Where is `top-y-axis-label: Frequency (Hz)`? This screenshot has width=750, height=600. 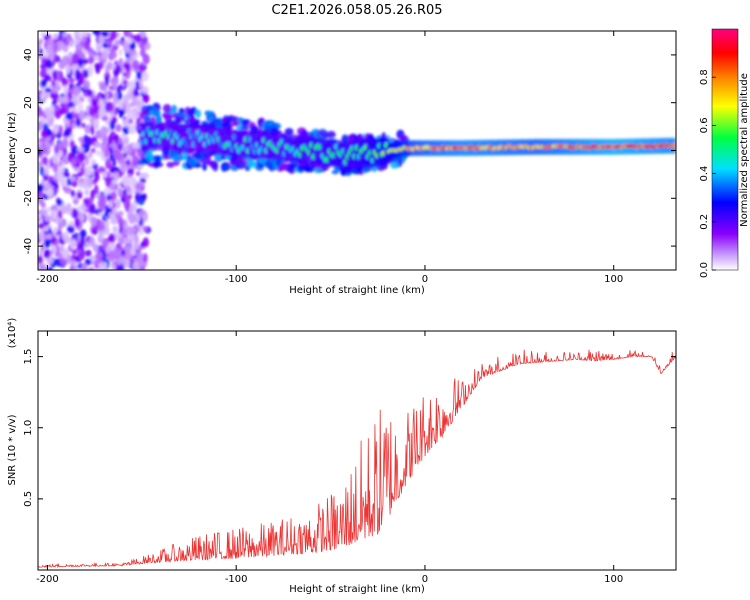
top-y-axis-label: Frequency (Hz) is located at coordinates (12, 150).